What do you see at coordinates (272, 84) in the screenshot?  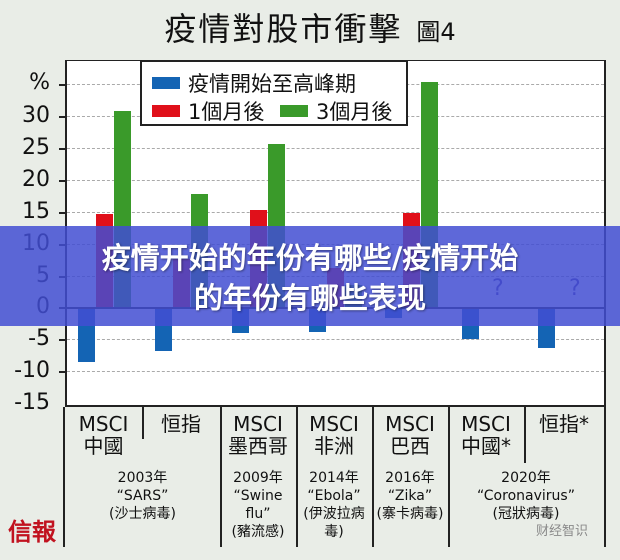 I see `legend-label: 疫情開始至高峰期` at bounding box center [272, 84].